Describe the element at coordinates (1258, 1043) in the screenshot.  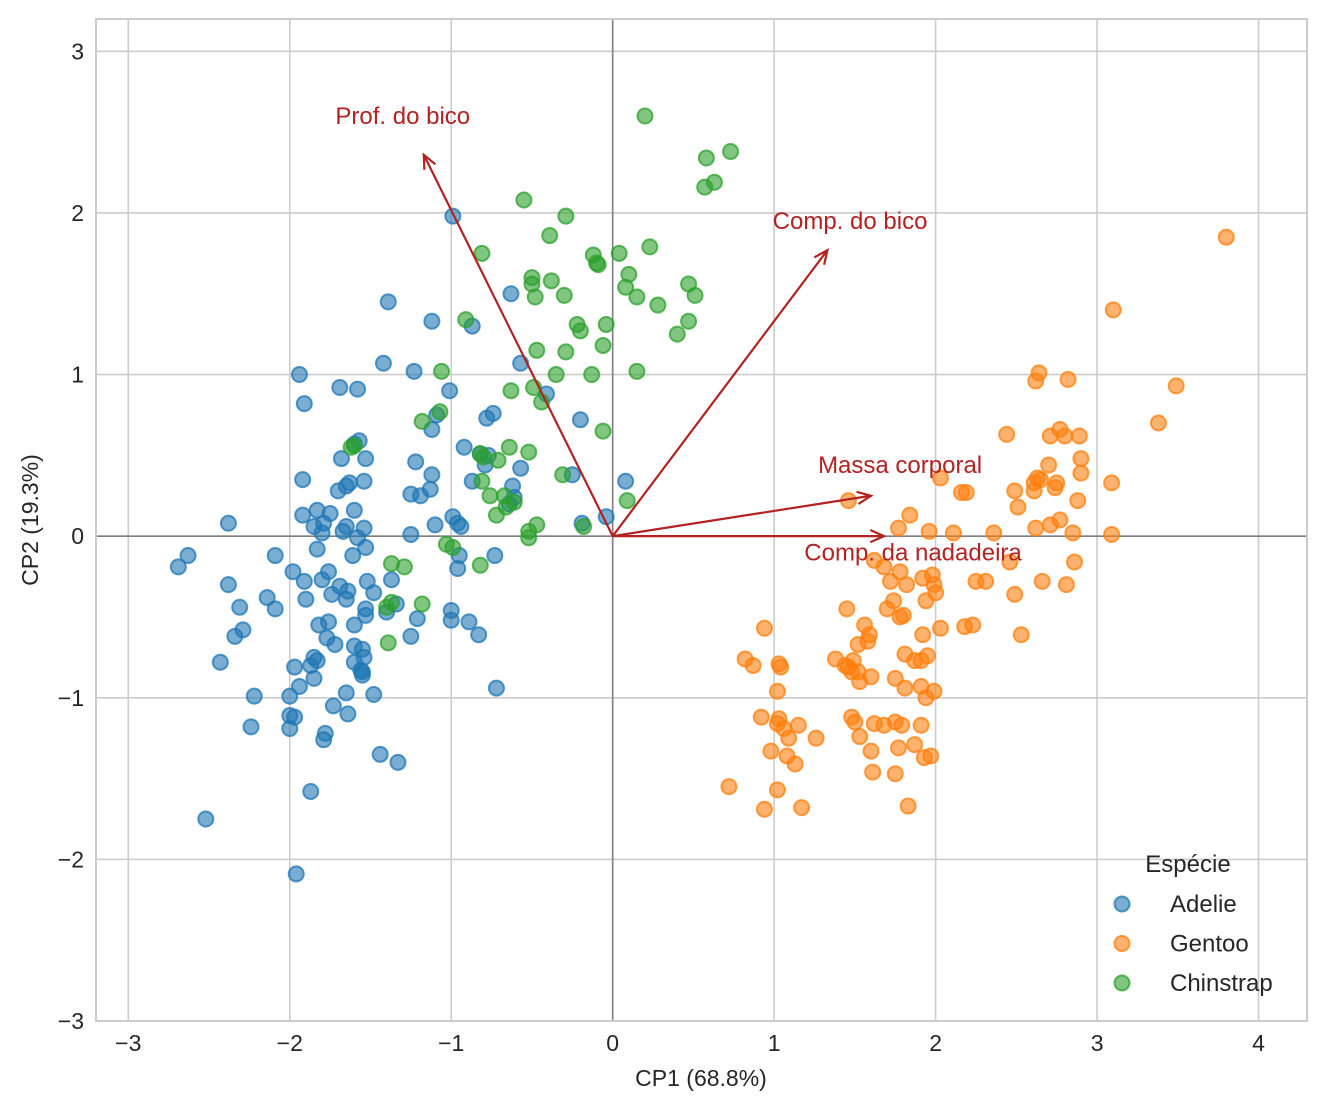
I see `x-tick-label: 4` at that location.